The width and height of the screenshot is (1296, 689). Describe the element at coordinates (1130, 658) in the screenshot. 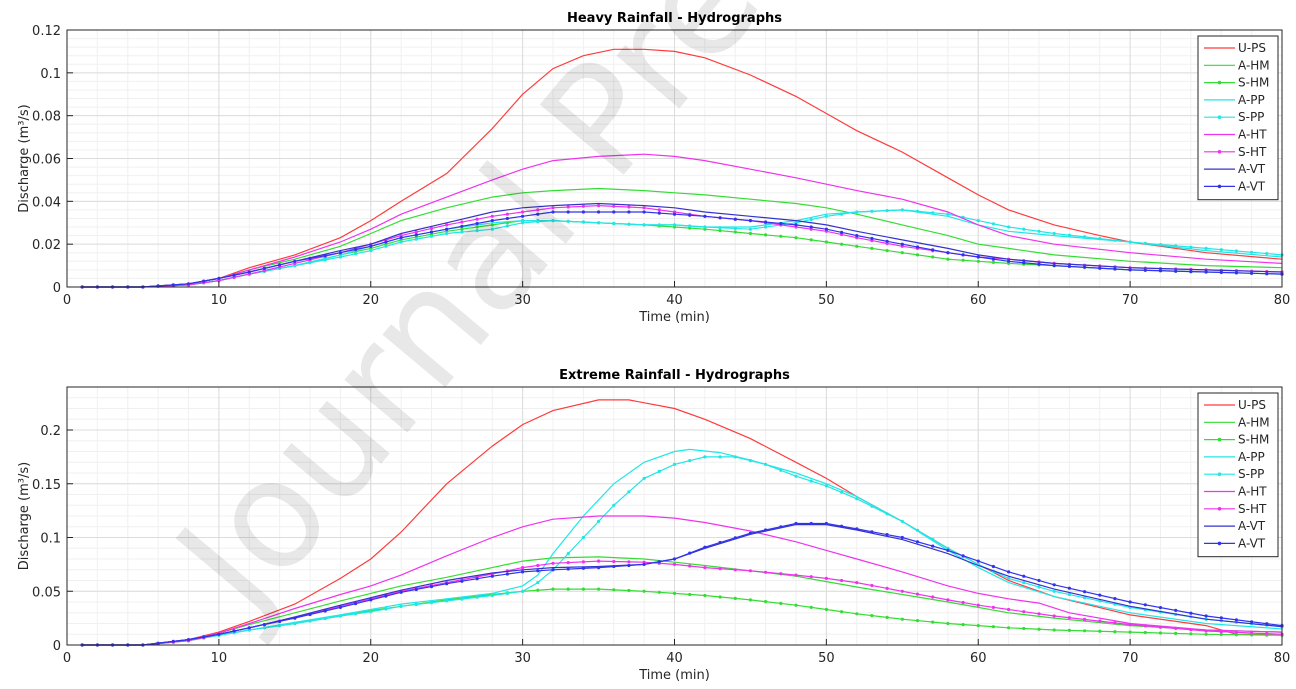

I see `x-tick-label: 70` at that location.